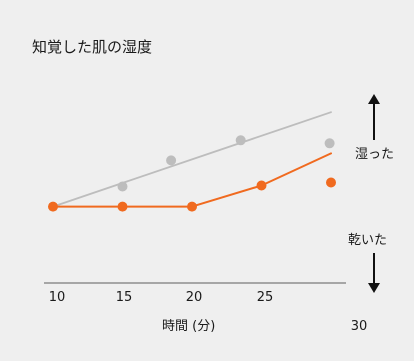 This screenshot has height=361, width=414. What do you see at coordinates (57, 297) in the screenshot?
I see `x-tick-label-10: 10` at bounding box center [57, 297].